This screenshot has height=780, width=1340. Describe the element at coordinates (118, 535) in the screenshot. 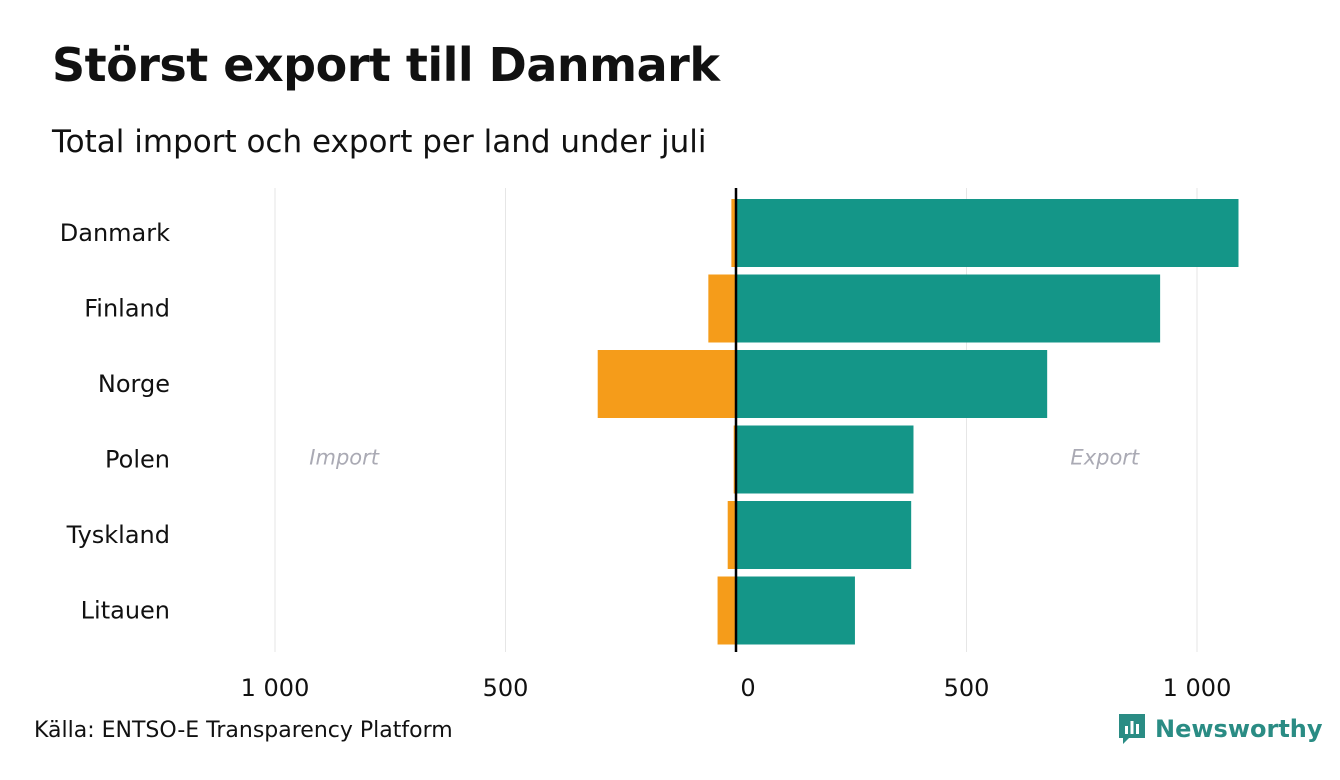

I see `category-label: Tyskland` at that location.